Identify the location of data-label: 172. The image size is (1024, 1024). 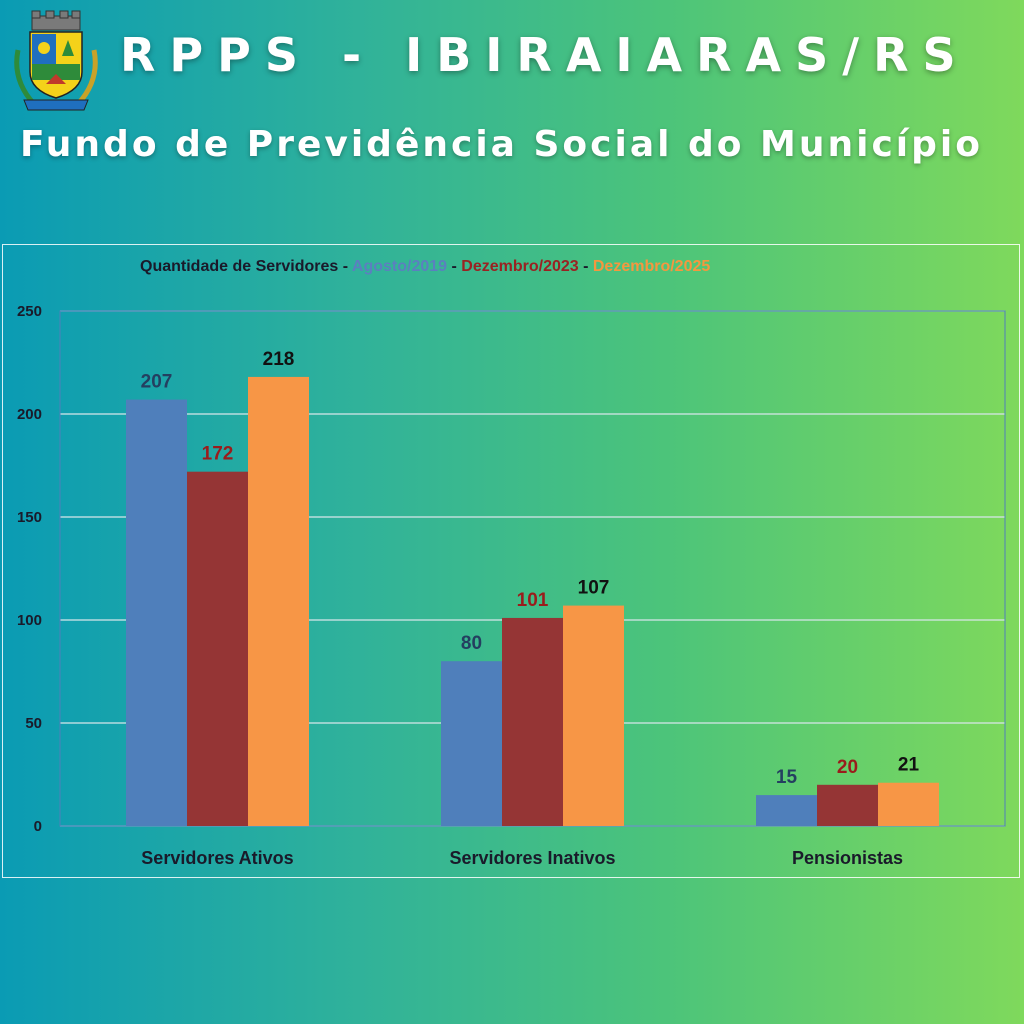
(218, 454).